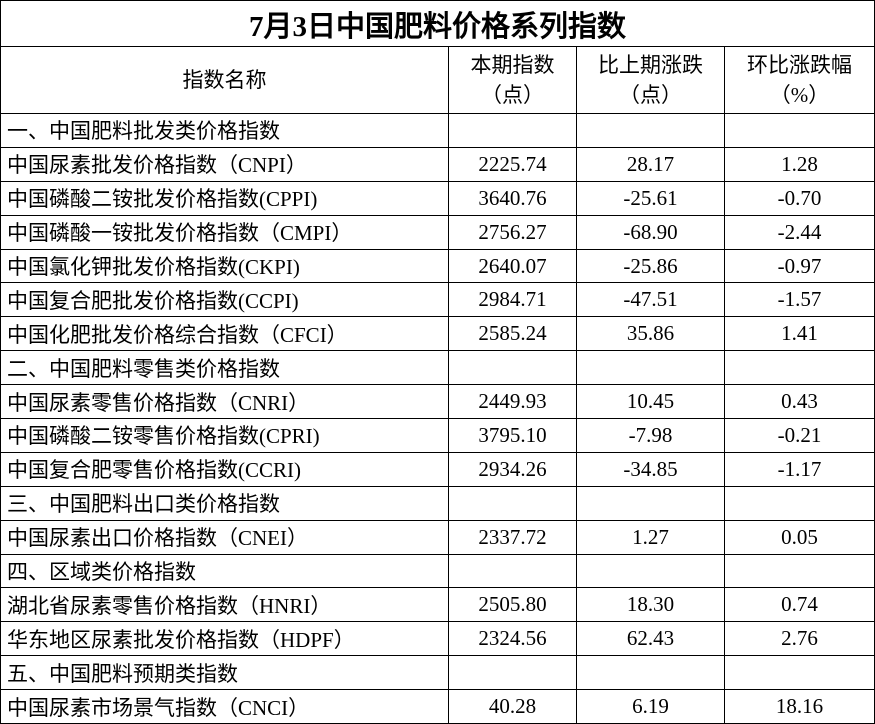 Image resolution: width=875 pixels, height=724 pixels. What do you see at coordinates (650, 537) in the screenshot?
I see `value-cell: 1.27` at bounding box center [650, 537].